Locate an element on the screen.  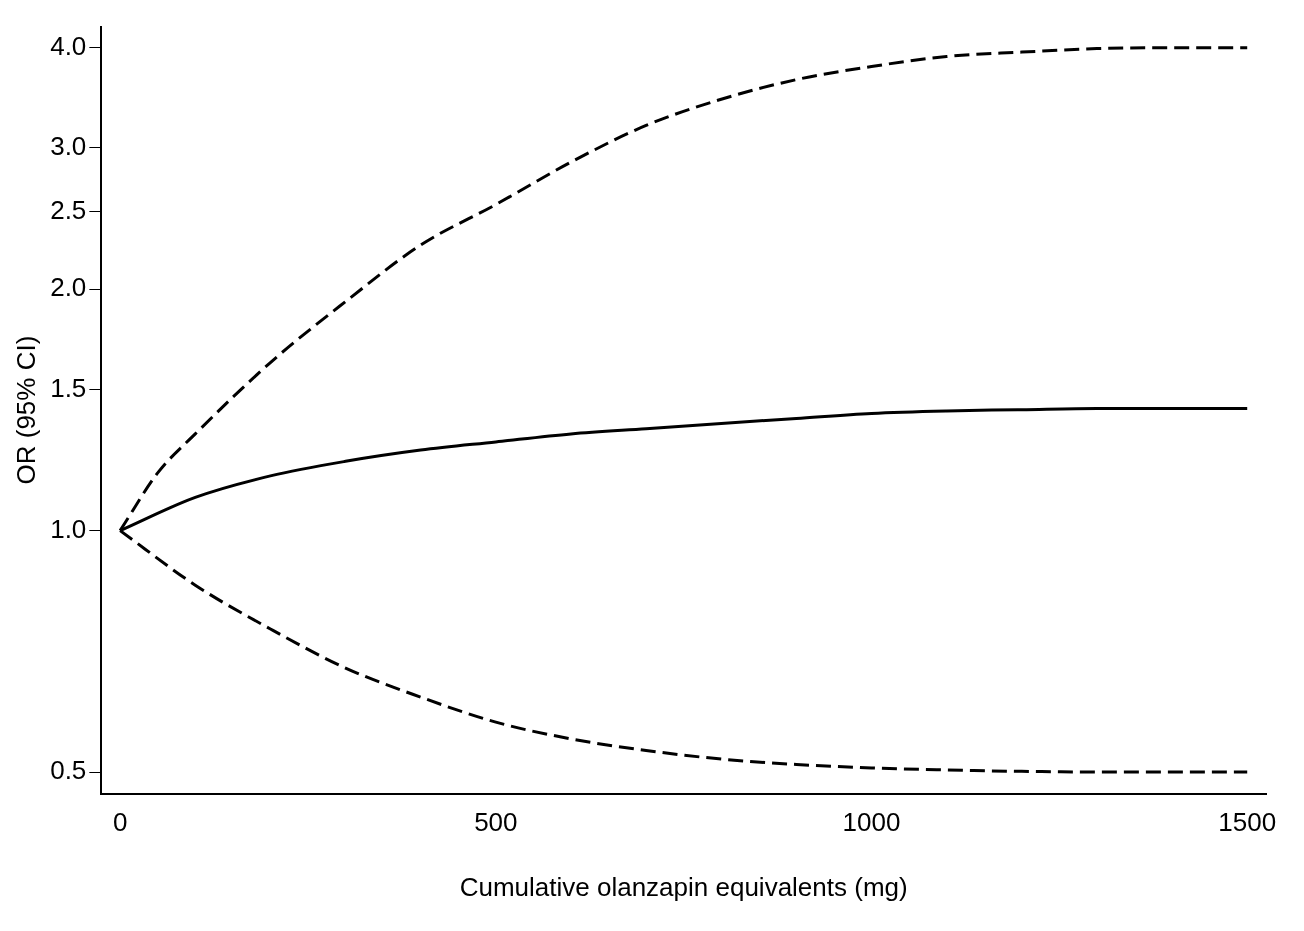
y-tick-label: 0.5 is located at coordinates (68, 770).